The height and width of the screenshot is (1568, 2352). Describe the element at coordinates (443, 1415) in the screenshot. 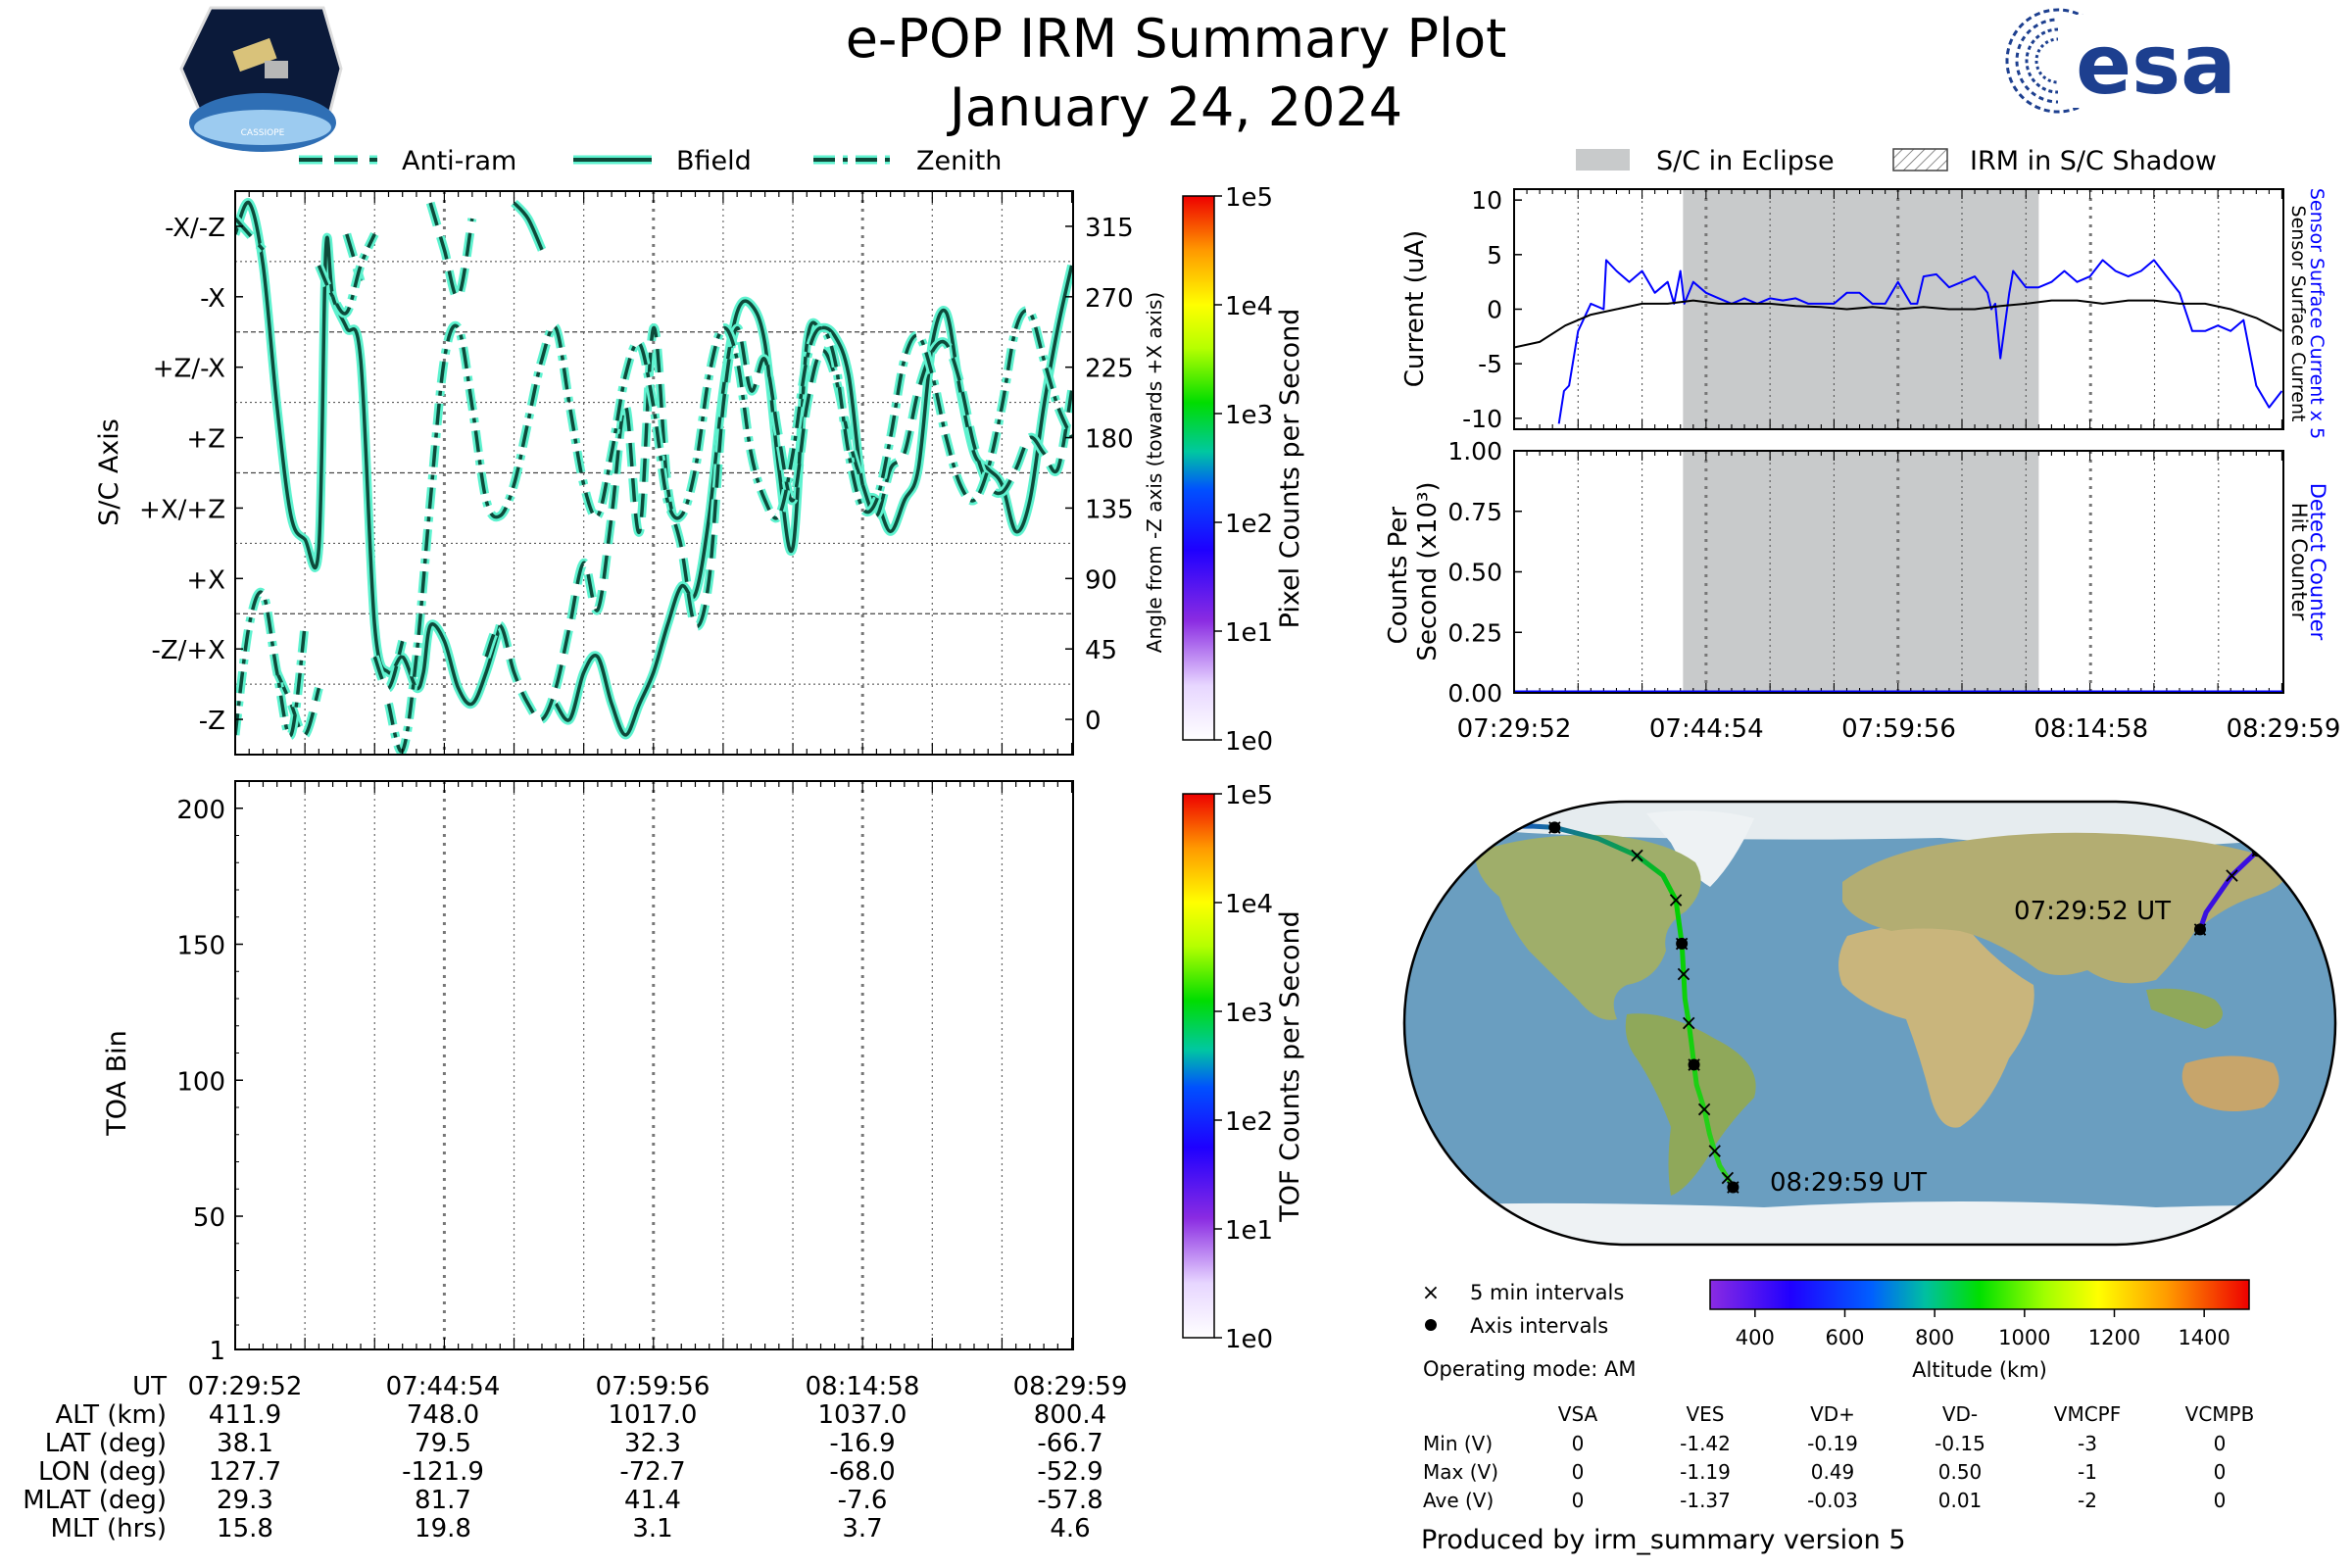

I see `ephemeris-value: 748.0` at that location.